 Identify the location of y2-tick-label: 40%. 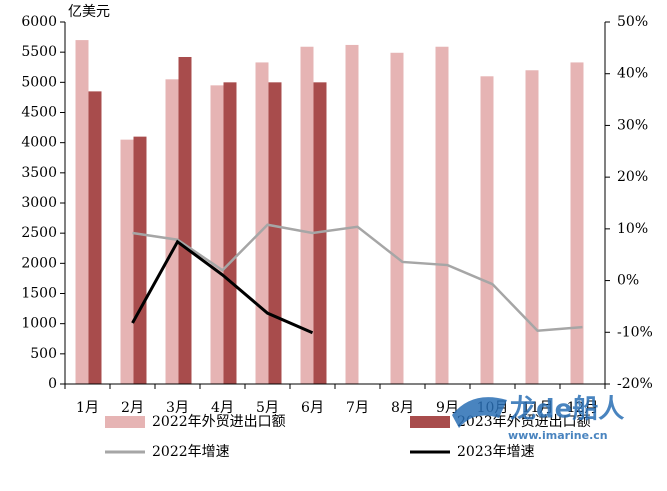
(632, 74).